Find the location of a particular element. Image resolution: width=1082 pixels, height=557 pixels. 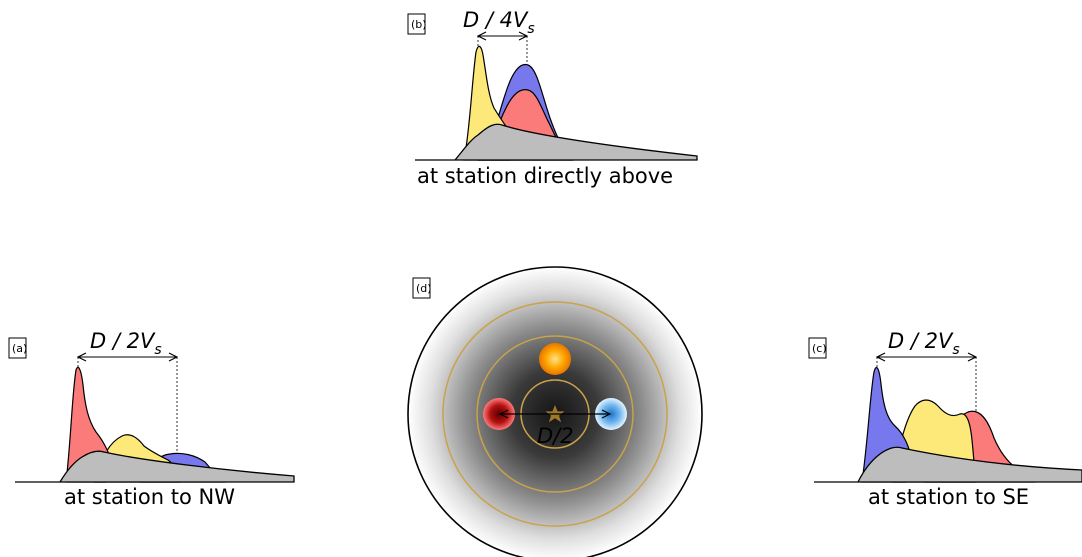

blue-source-icon is located at coordinates (611, 414).